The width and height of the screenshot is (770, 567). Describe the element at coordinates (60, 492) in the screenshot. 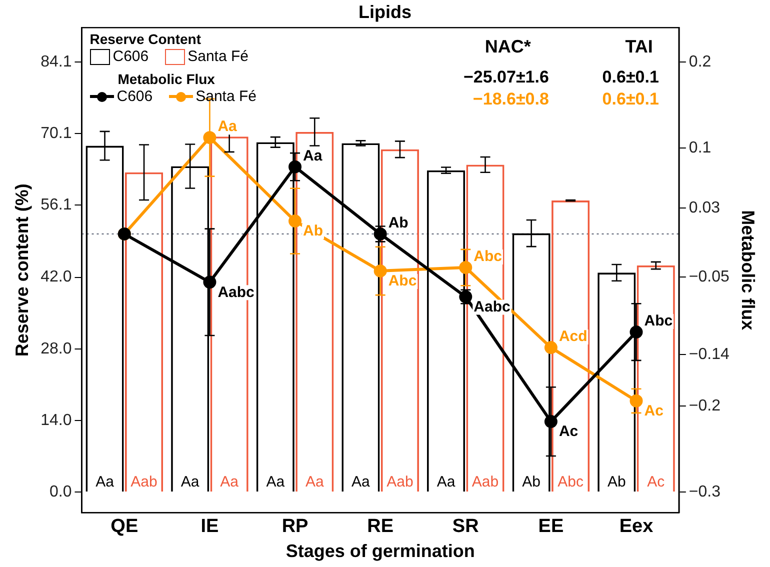

I see `y-tick-label: 0.0` at that location.